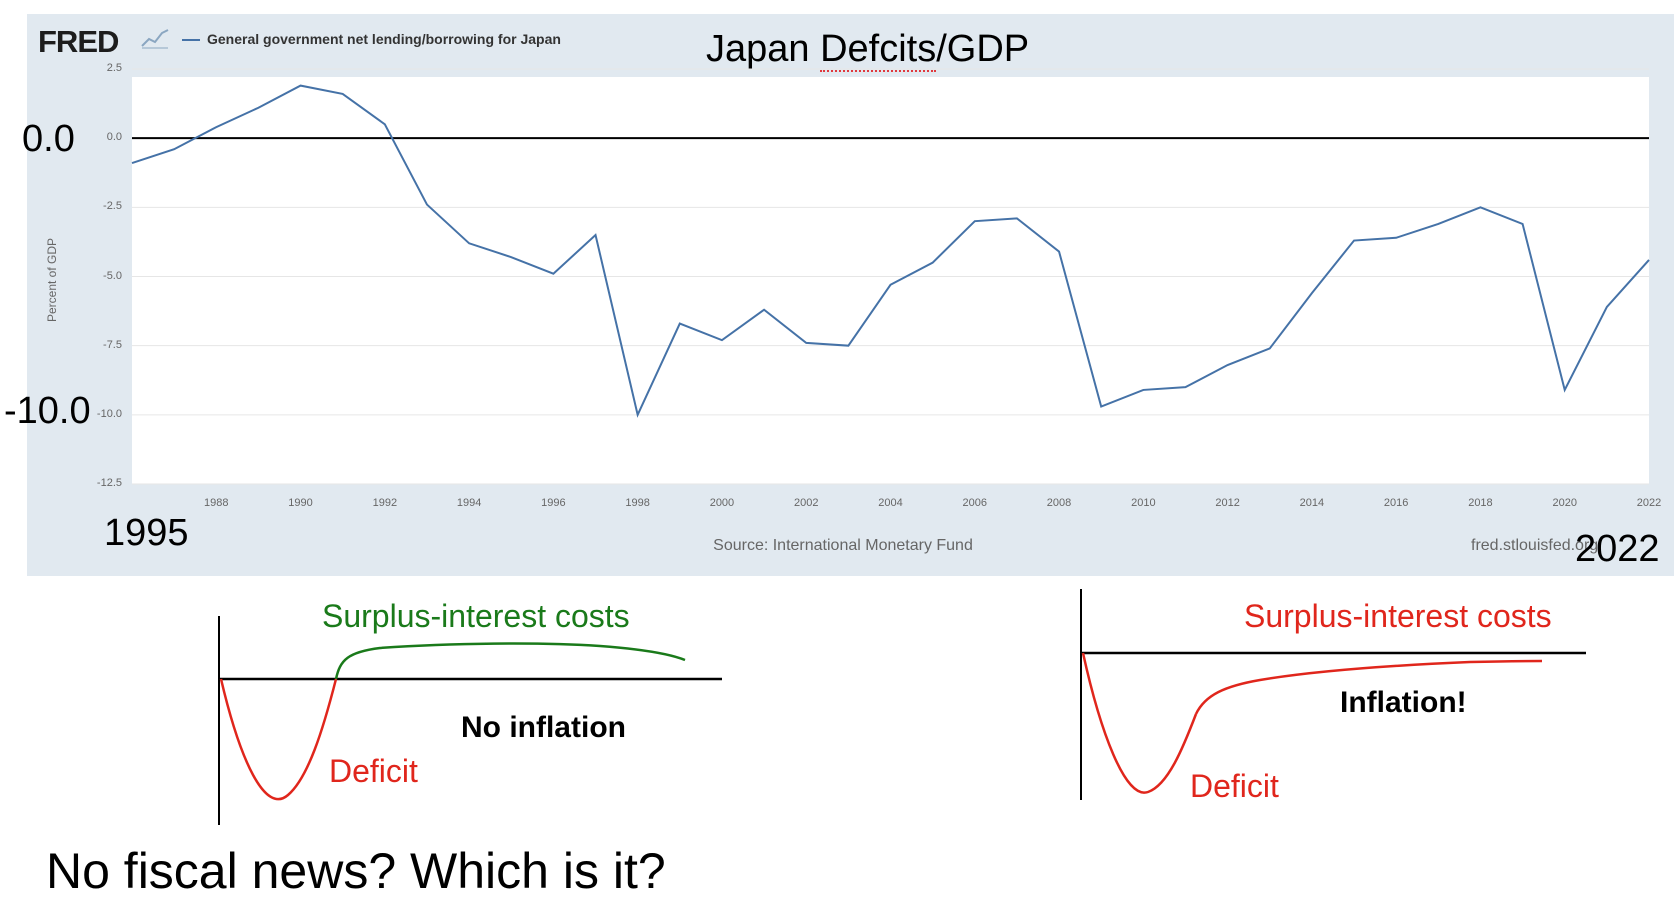 The width and height of the screenshot is (1680, 902). I want to click on x-tick-label: 1988, so click(216, 503).